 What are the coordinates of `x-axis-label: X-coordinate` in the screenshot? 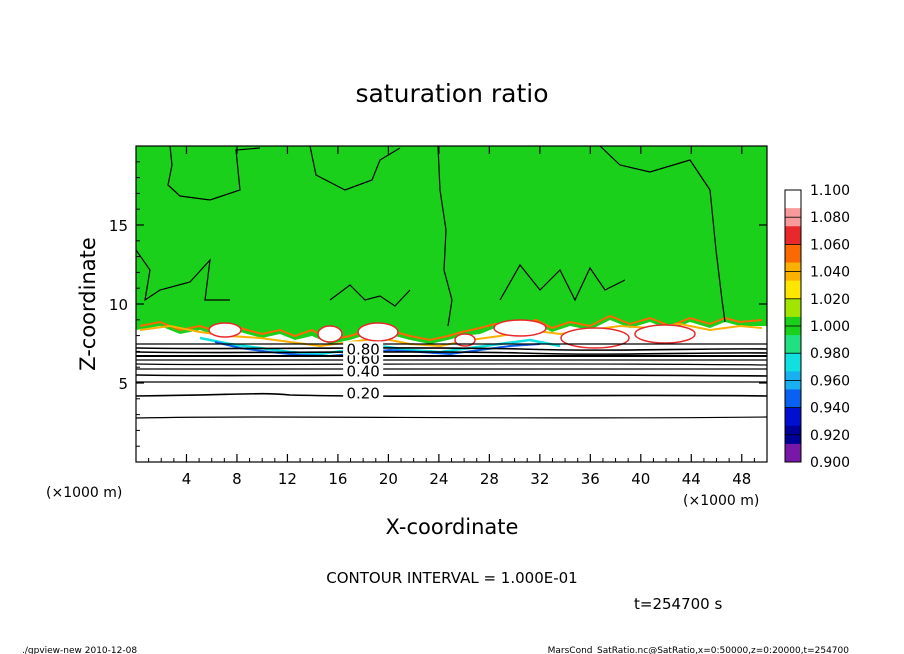 It's located at (452, 527).